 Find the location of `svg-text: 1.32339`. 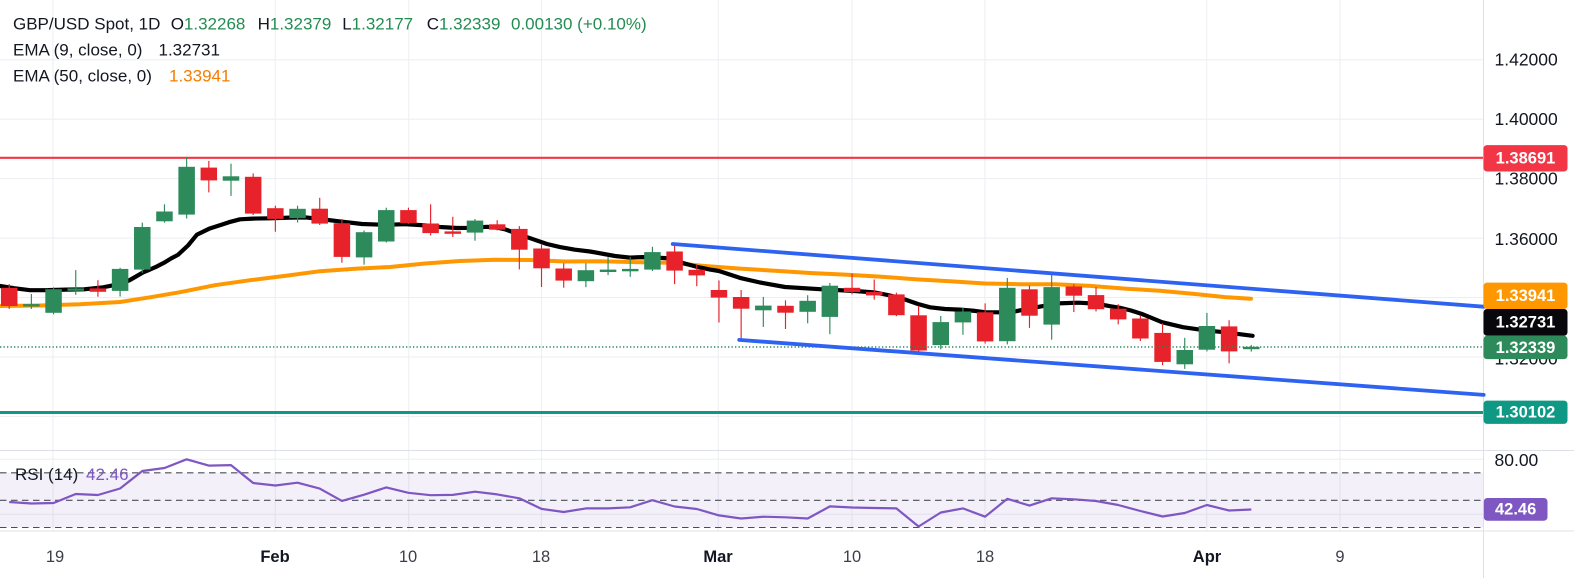

svg-text: 1.32339 is located at coordinates (1526, 348).